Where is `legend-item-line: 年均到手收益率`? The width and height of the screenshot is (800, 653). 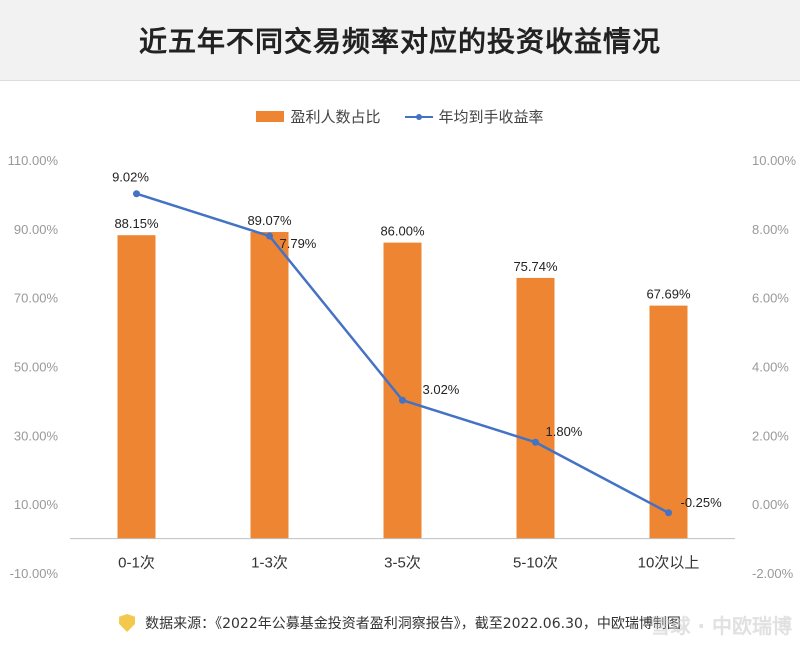
legend-item-line: 年均到手收益率 is located at coordinates (474, 116).